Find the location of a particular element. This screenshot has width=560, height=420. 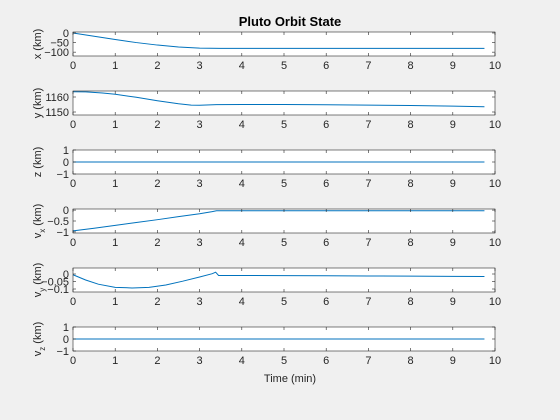

y-axis-label: vy (km) is located at coordinates (39, 280).